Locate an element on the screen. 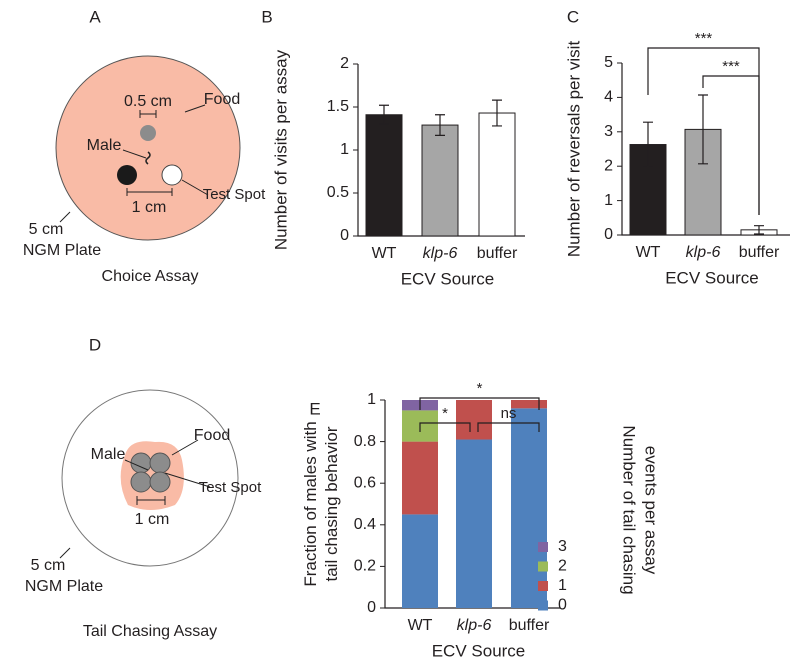  annotation: 0.5 cm is located at coordinates (148, 101).